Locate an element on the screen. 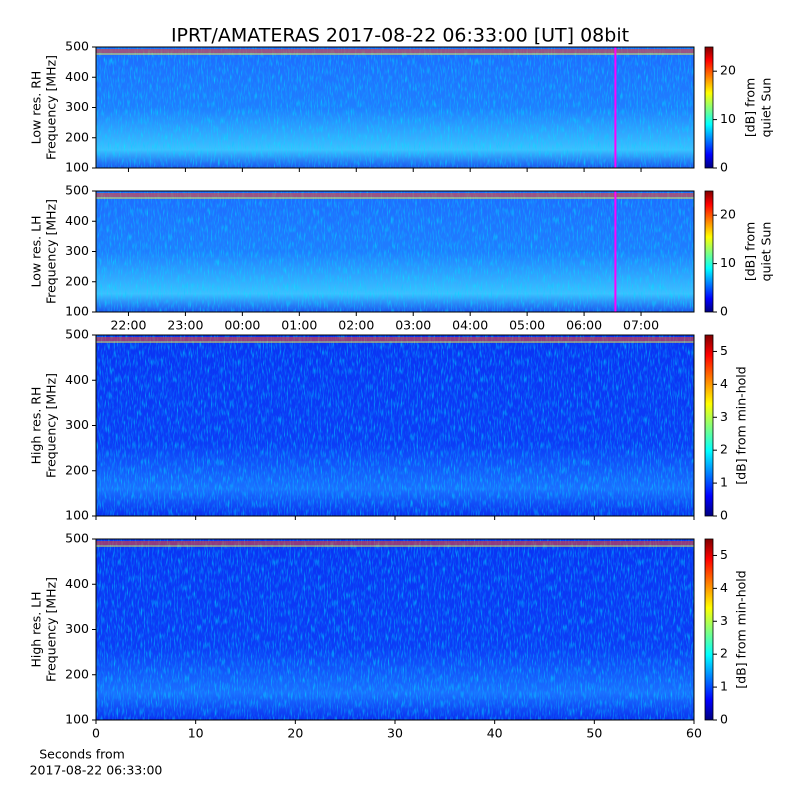  y-axis-label: Low res. LH is located at coordinates (36, 252).